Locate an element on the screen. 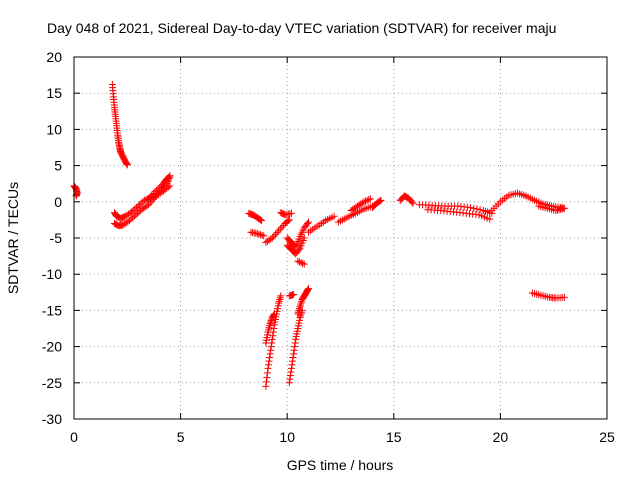 The width and height of the screenshot is (640, 480). y-tick-label: -15 is located at coordinates (52, 310).